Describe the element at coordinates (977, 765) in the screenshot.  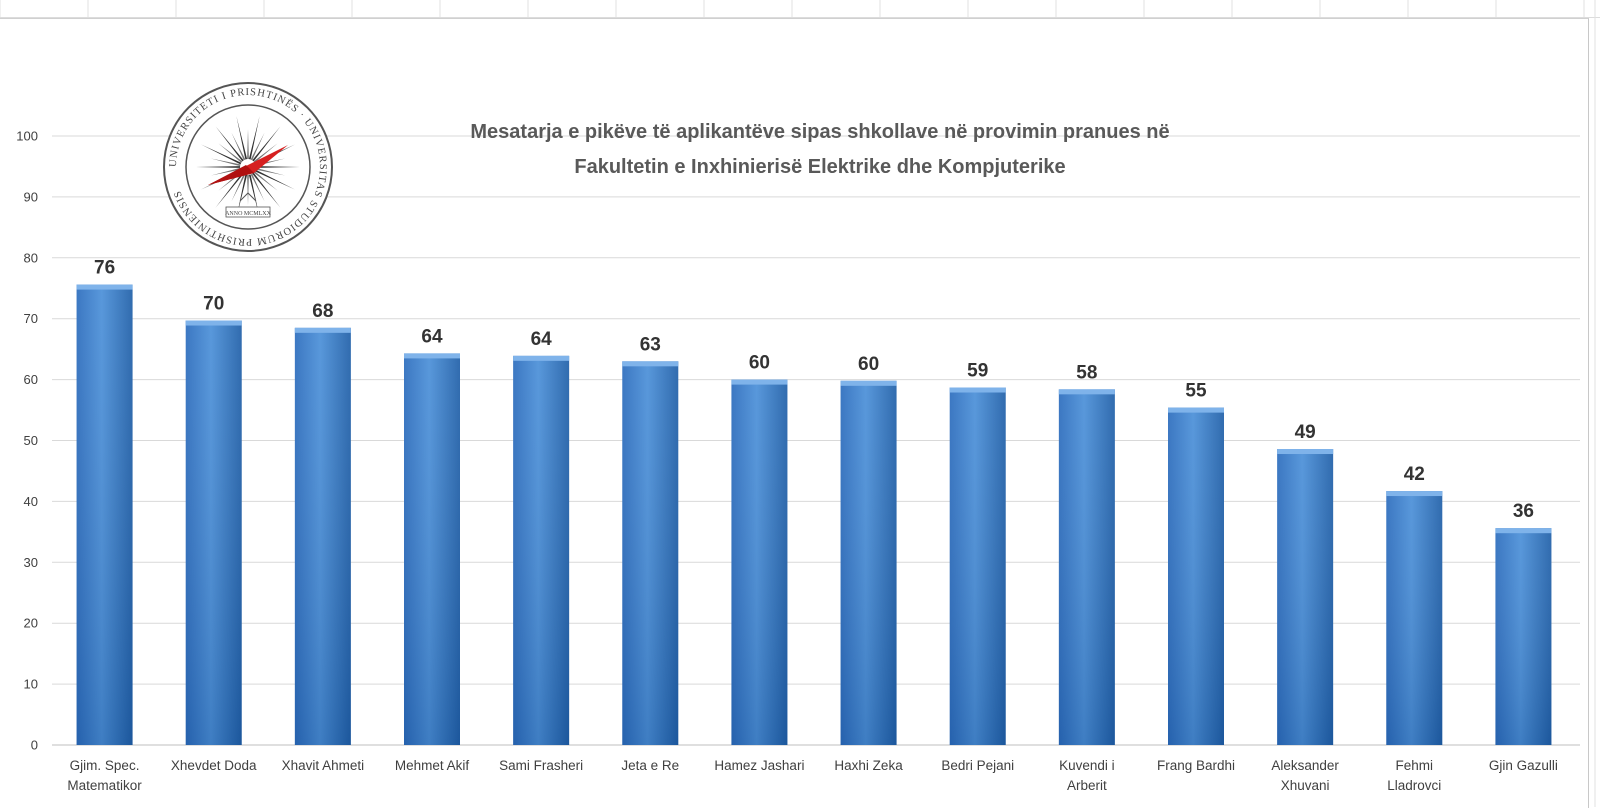
I see `x-tick-label: Bedri Pejani` at that location.